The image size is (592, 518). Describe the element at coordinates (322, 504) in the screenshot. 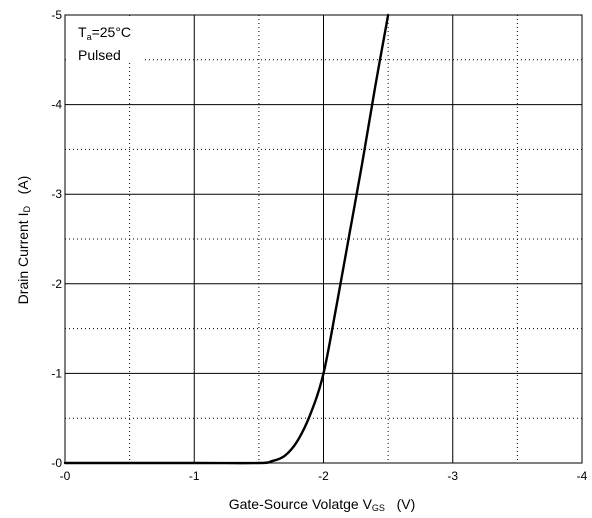

I see `x-axis-label: Gate-Source Volatge VGS (V)` at that location.